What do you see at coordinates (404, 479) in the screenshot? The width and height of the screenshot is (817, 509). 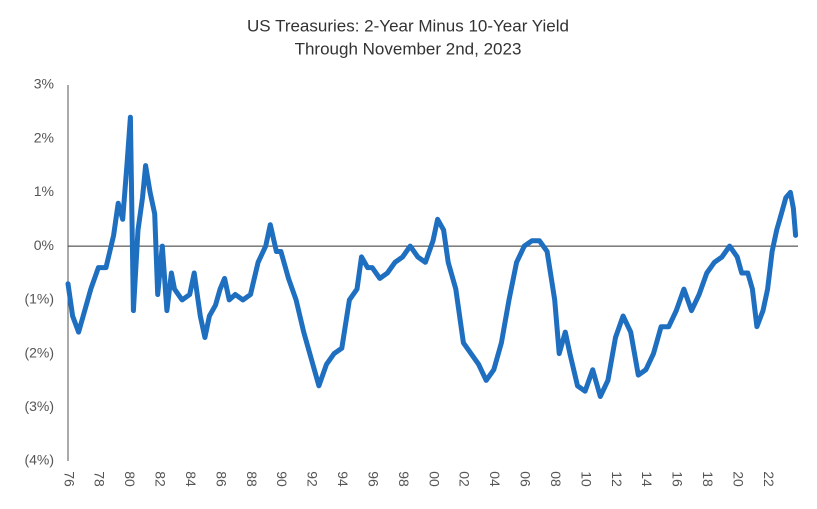 I see `x-tick-label: 98` at bounding box center [404, 479].